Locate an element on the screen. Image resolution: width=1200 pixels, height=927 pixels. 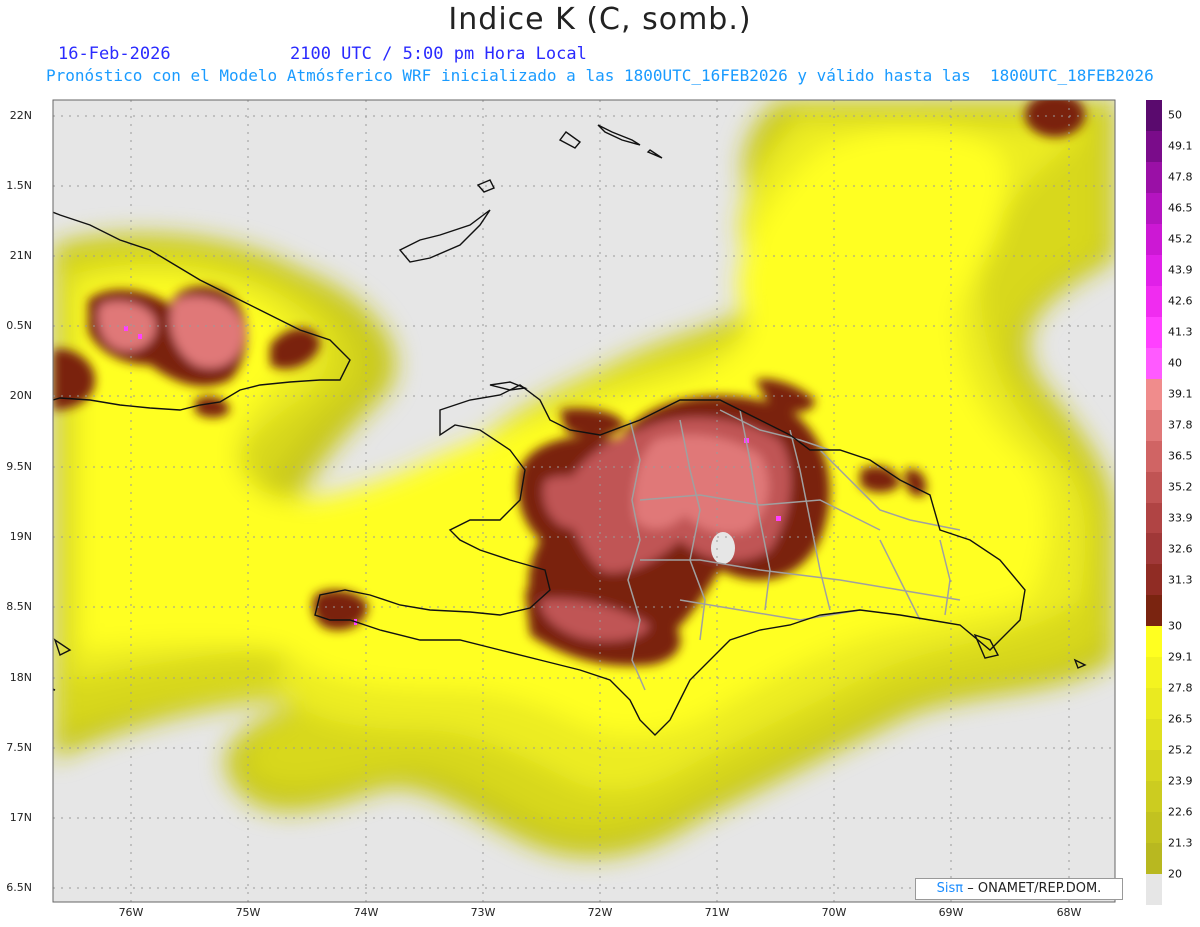
colorbar-label: 42.6 is located at coordinates (1180, 301).